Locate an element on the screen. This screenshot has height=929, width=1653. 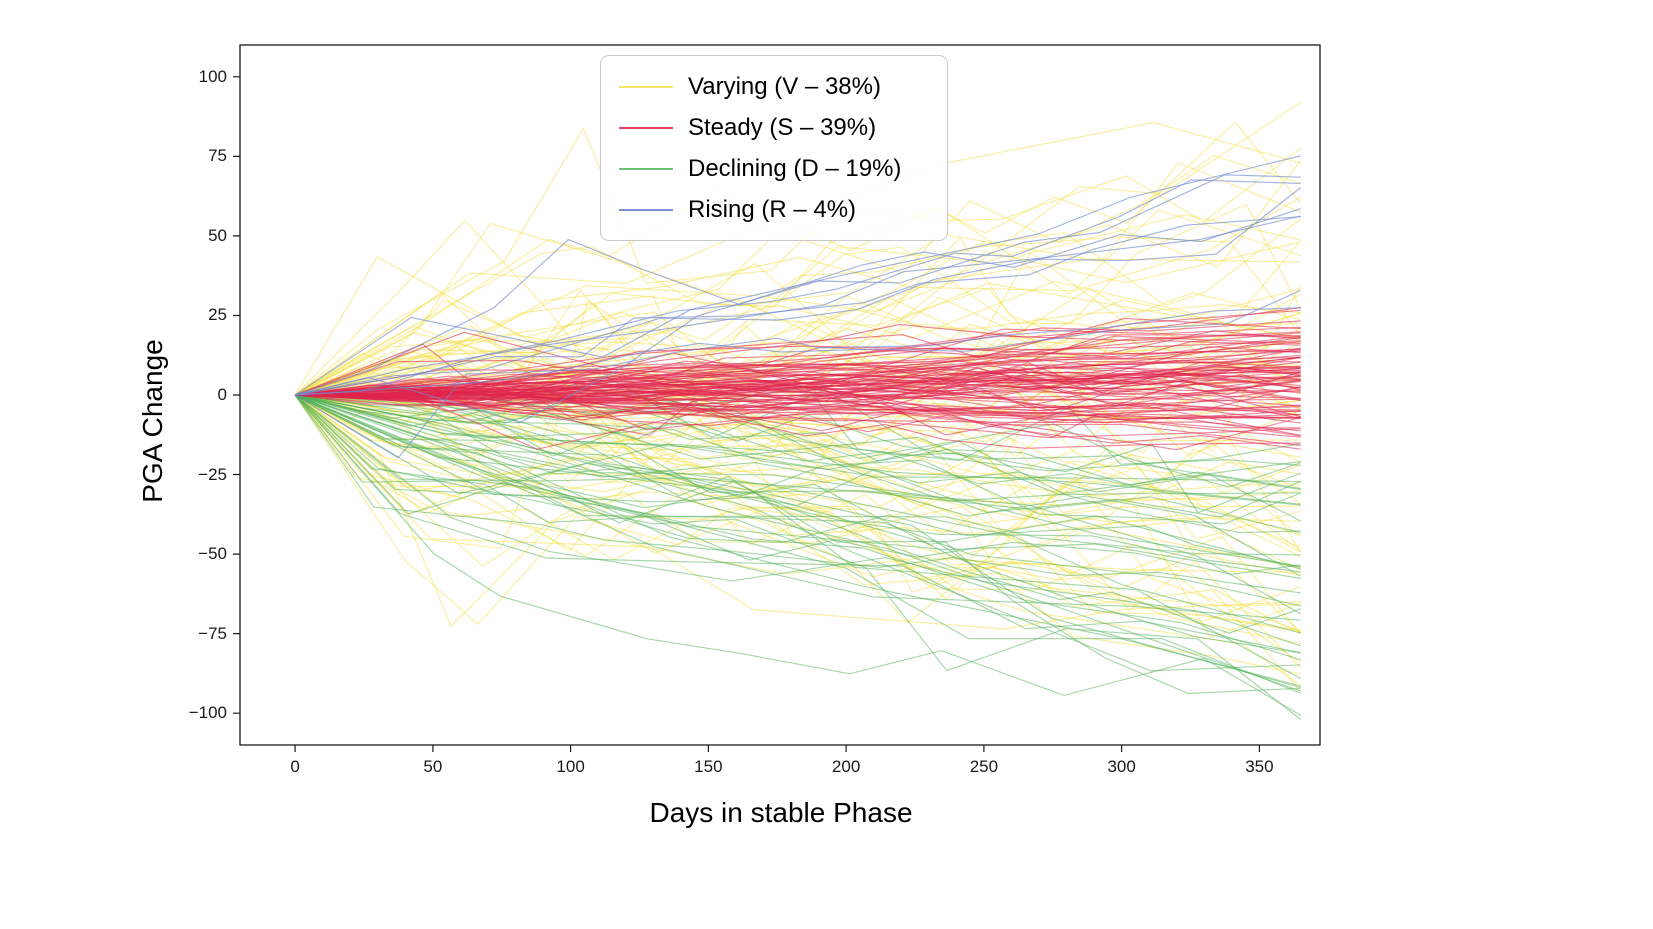
y-tick-label: 50 is located at coordinates (217, 235).